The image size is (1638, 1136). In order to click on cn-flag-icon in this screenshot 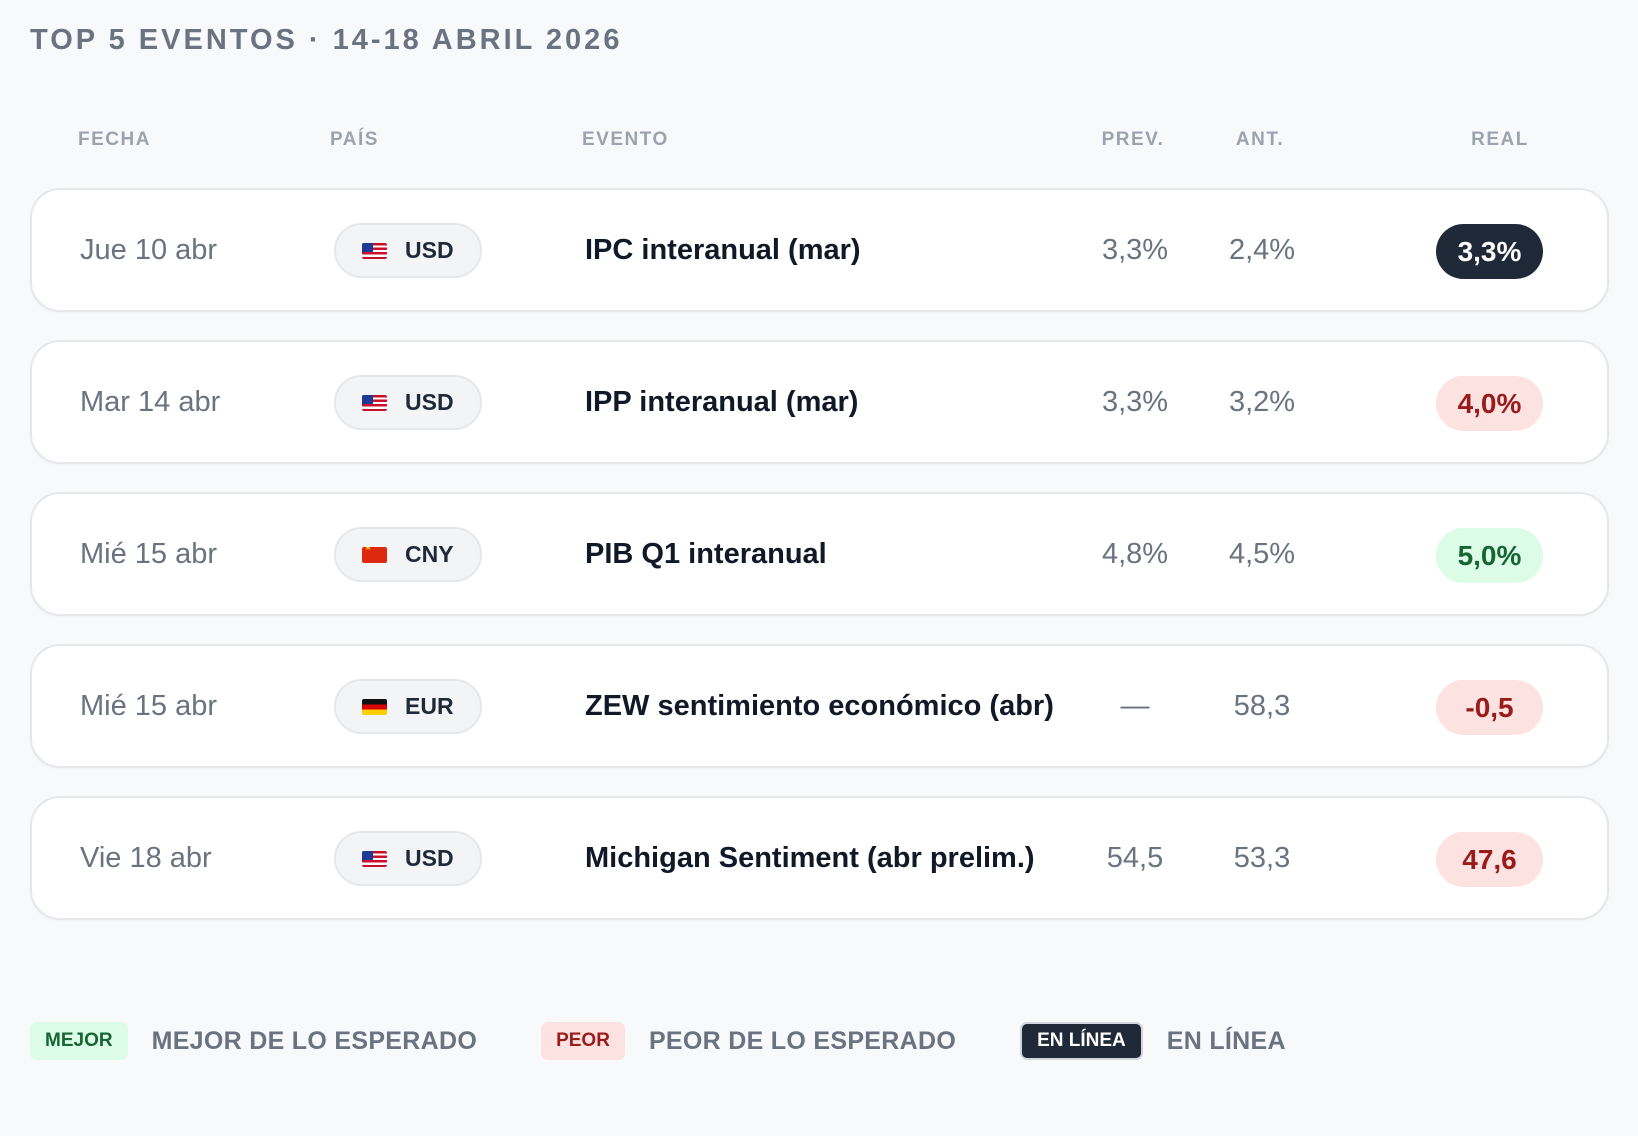, I will do `click(374, 554)`.